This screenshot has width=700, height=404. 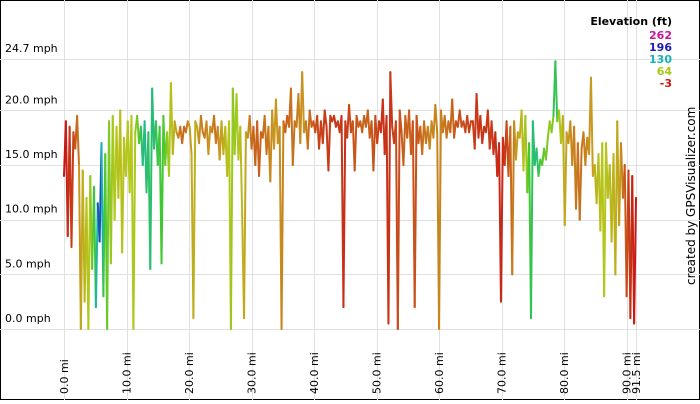 What do you see at coordinates (189, 373) in the screenshot?
I see `x-tick-label: 20.0 mi` at bounding box center [189, 373].